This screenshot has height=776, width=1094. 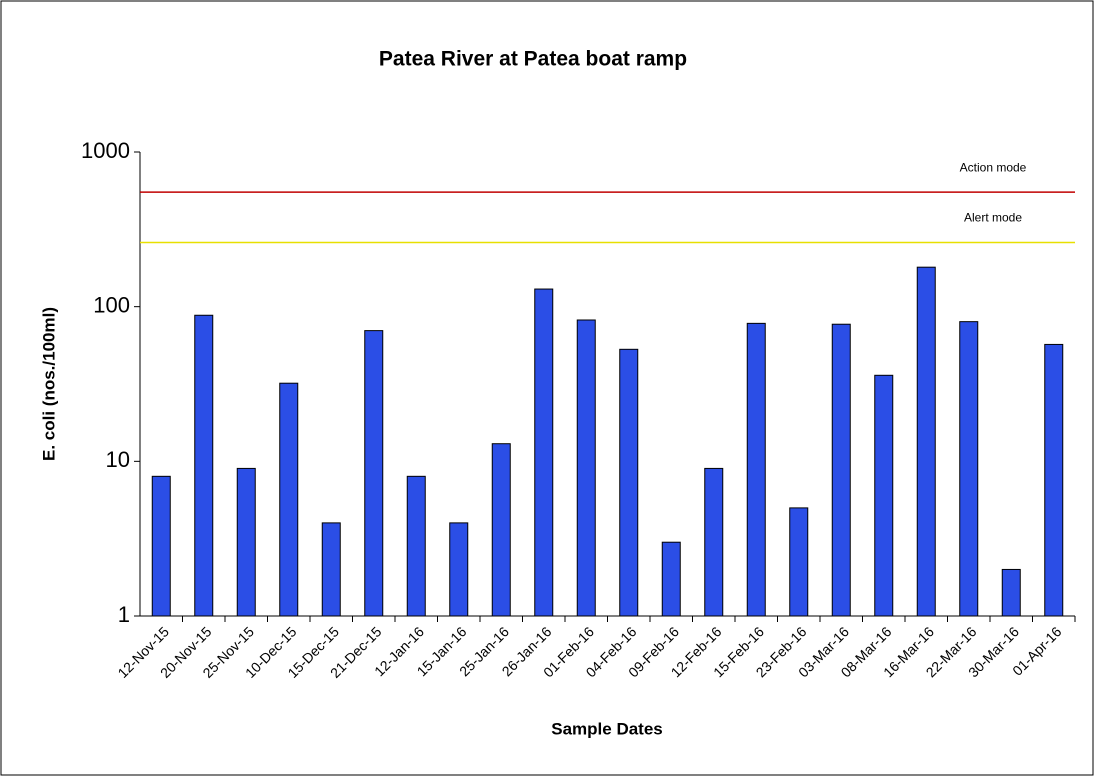 What do you see at coordinates (607, 728) in the screenshot?
I see `x-axis-title: Sample Dates` at bounding box center [607, 728].